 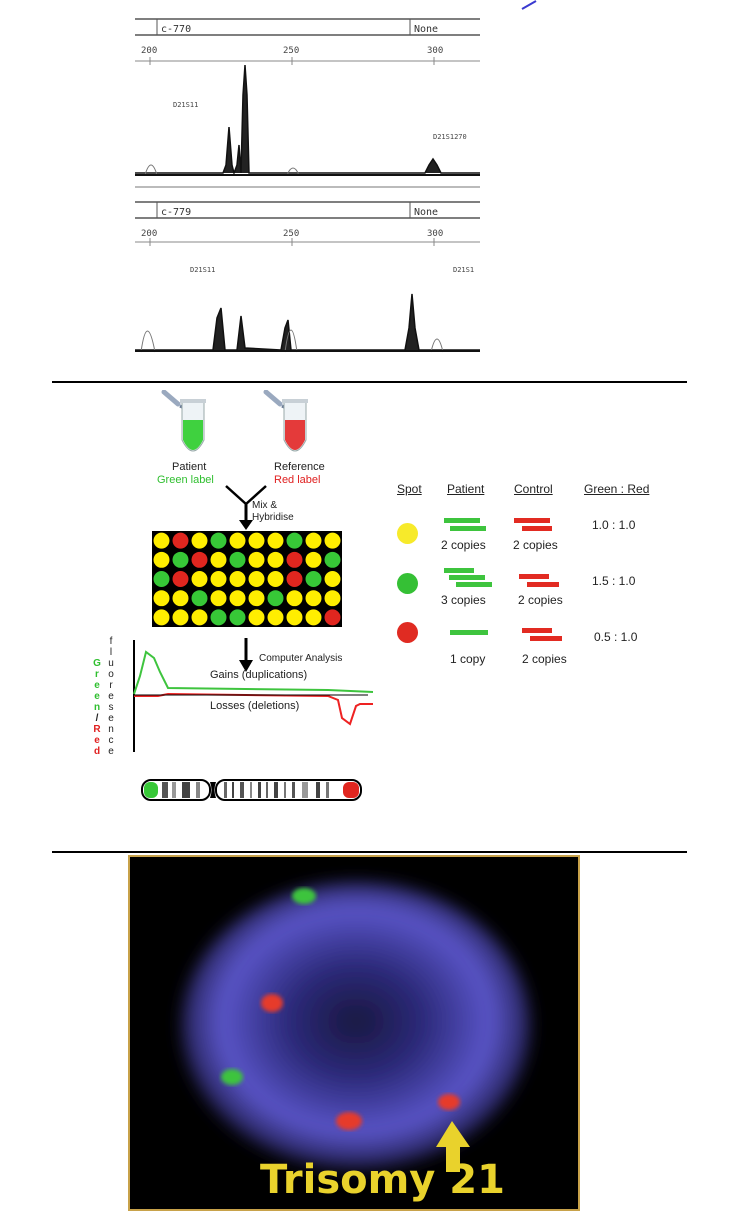 What do you see at coordinates (533, 524) in the screenshot?
I see `control-bars-row1` at bounding box center [533, 524].